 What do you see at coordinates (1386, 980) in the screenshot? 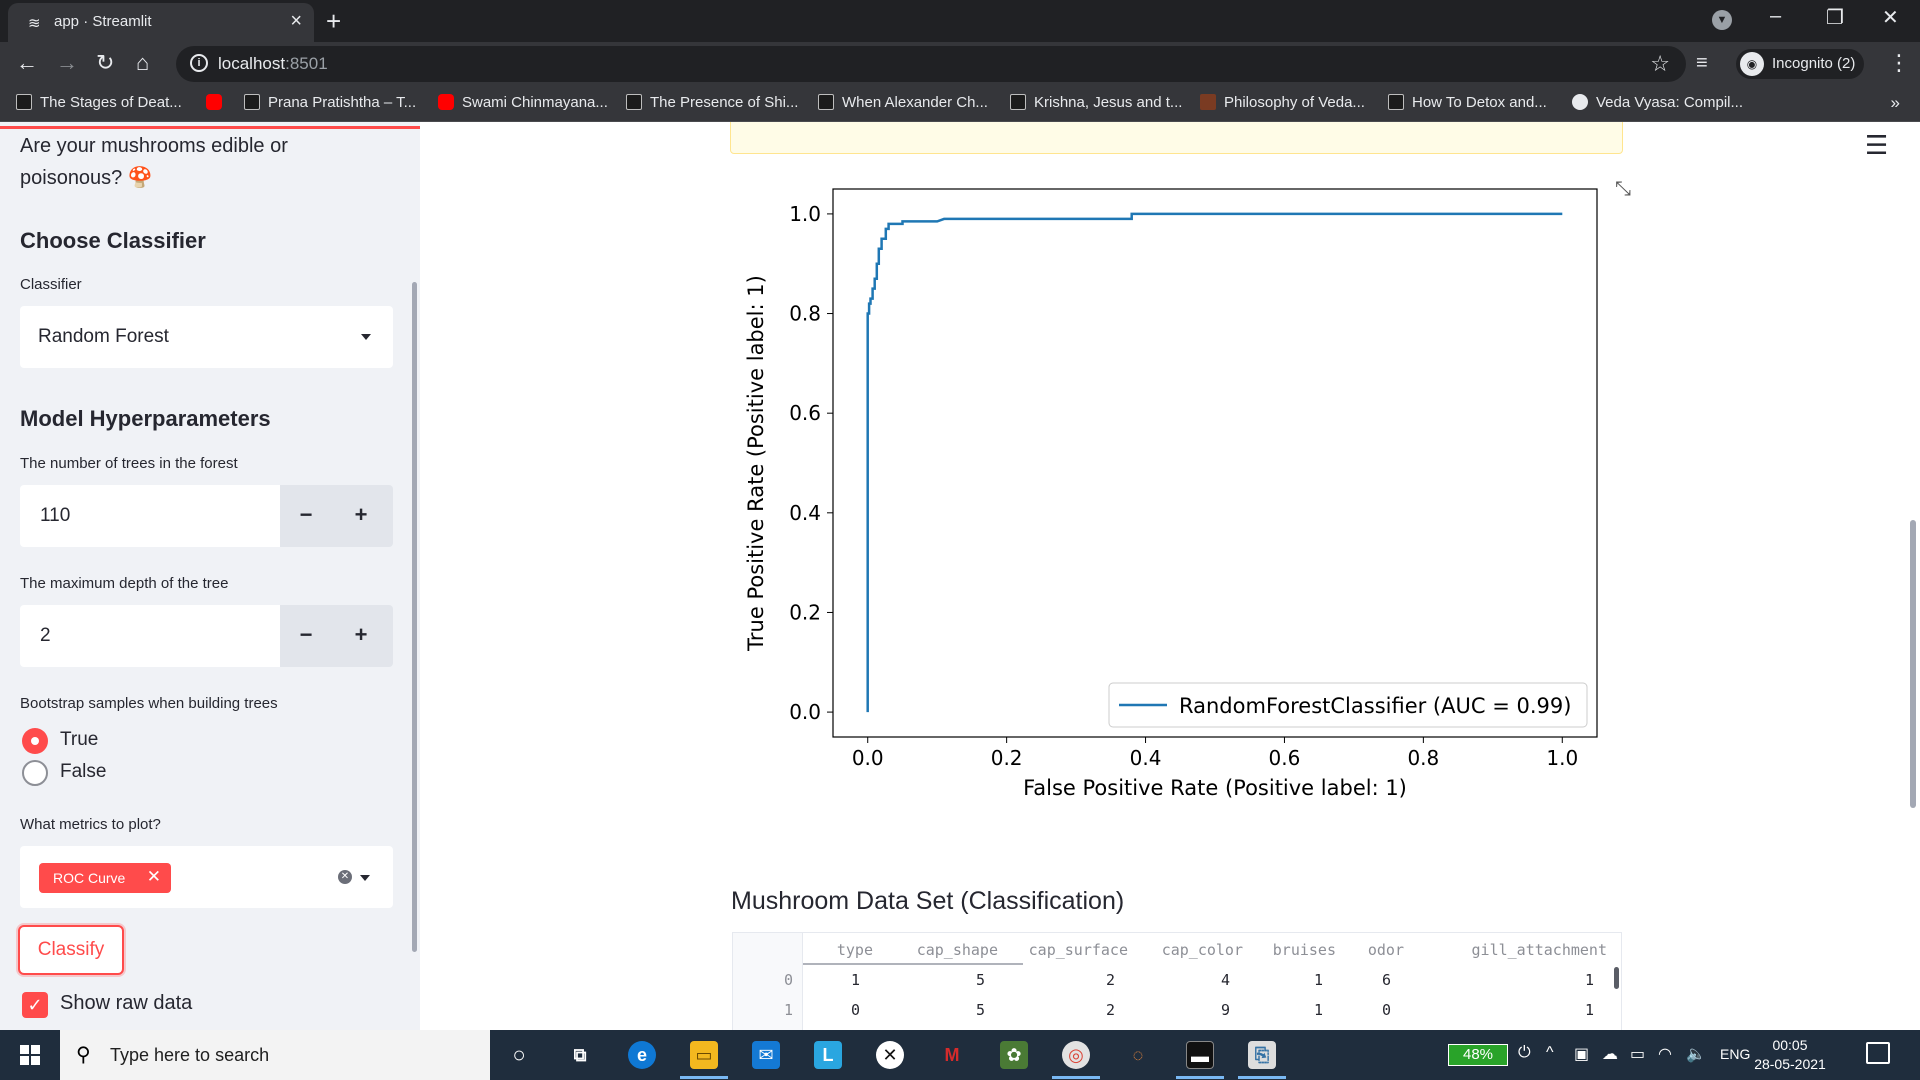
I see `table-cell: 6` at bounding box center [1386, 980].